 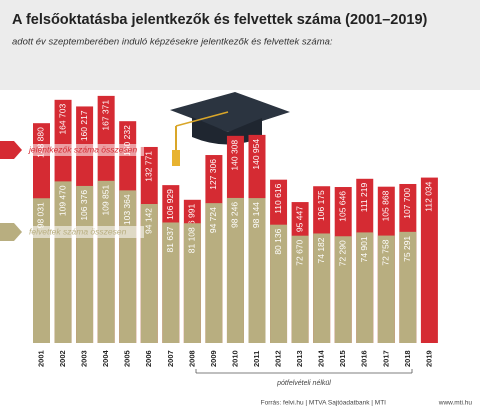 I want to click on value-label: 150 232, so click(x=127, y=140).